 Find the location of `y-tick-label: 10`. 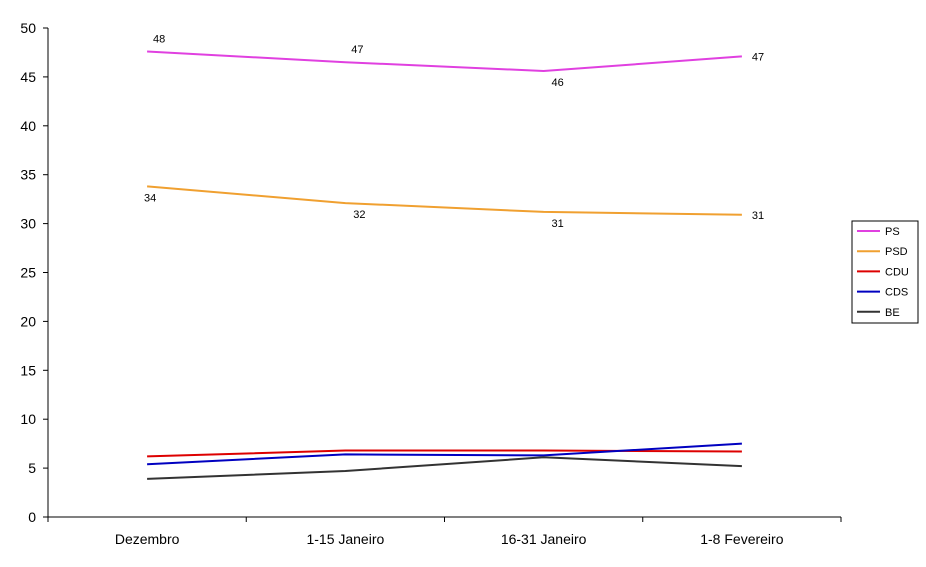

y-tick-label: 10 is located at coordinates (28, 419).